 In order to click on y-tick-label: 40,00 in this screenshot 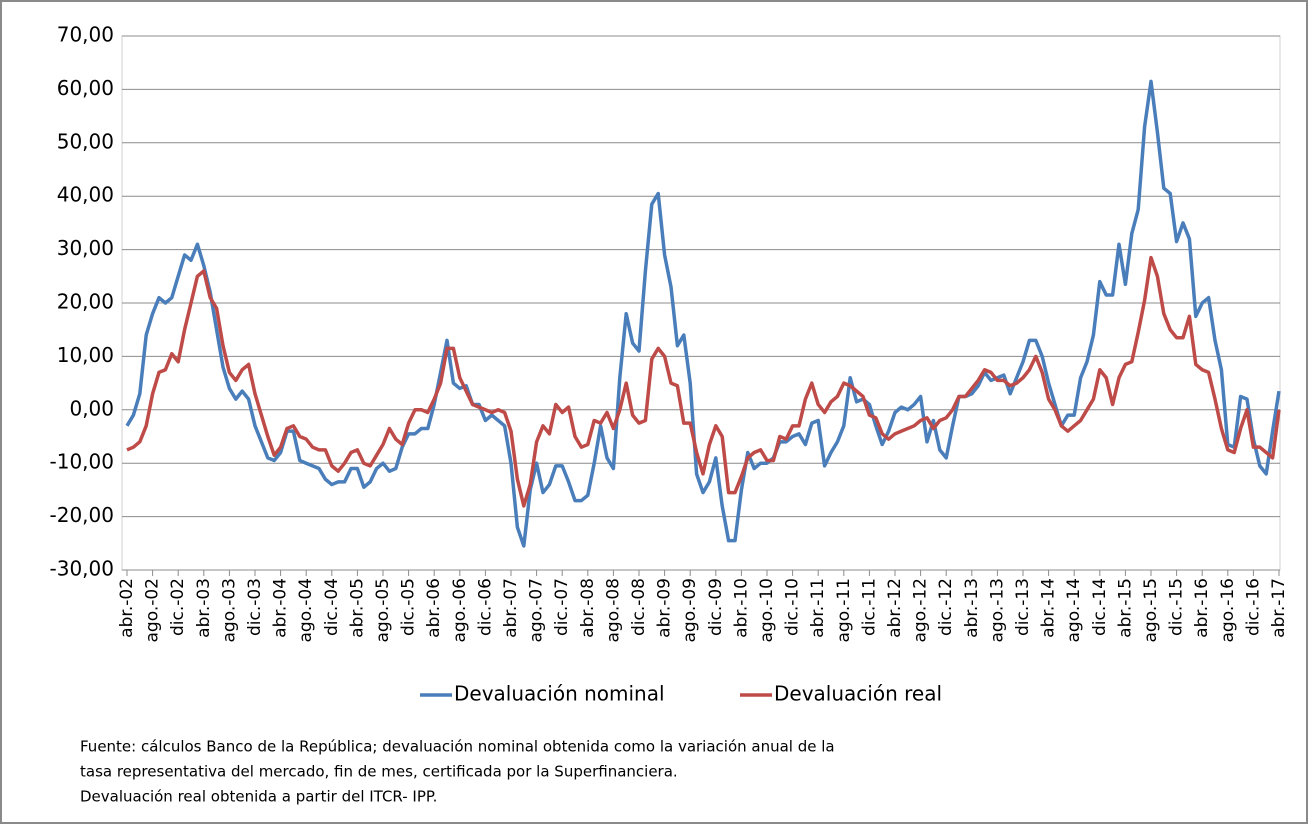, I will do `click(85, 195)`.